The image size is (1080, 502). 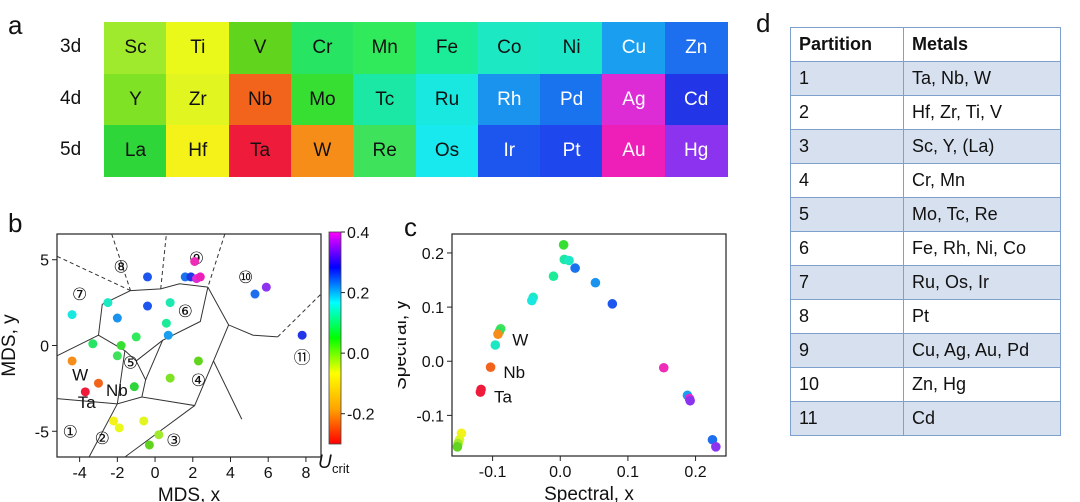 I want to click on table-header-row: Partition Metals, so click(x=925, y=44).